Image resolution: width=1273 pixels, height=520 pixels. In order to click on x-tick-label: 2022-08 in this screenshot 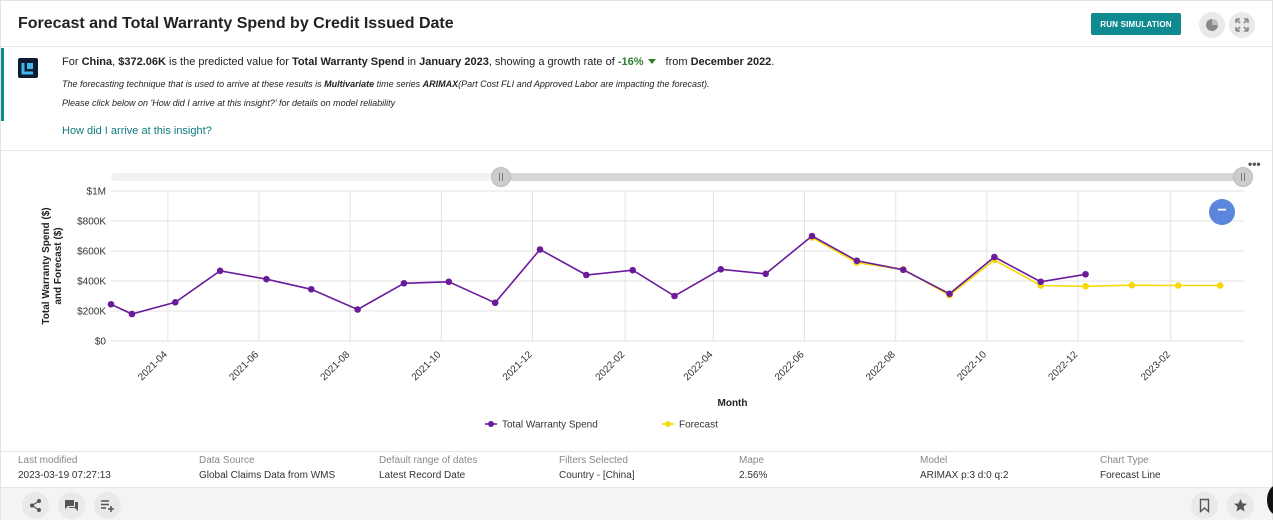, I will do `click(881, 366)`.